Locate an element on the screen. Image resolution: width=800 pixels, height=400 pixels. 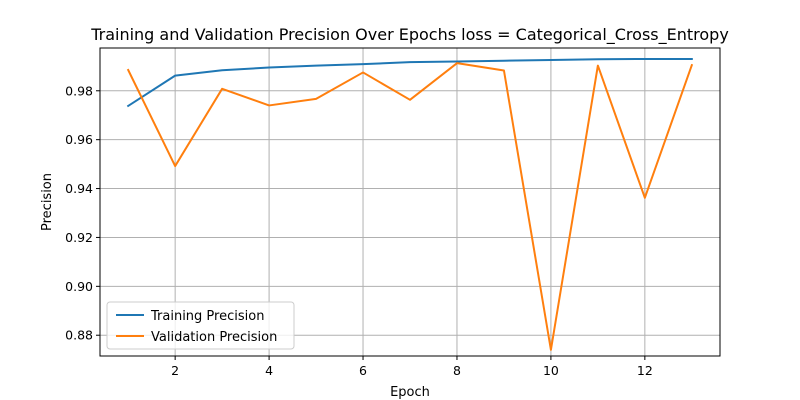
legend-label-validation: Validation Precision is located at coordinates (214, 337).